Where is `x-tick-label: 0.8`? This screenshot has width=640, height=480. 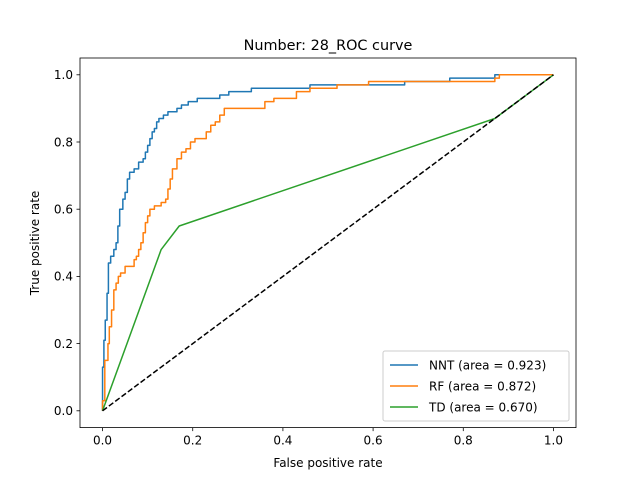
x-tick-label: 0.8 is located at coordinates (463, 441).